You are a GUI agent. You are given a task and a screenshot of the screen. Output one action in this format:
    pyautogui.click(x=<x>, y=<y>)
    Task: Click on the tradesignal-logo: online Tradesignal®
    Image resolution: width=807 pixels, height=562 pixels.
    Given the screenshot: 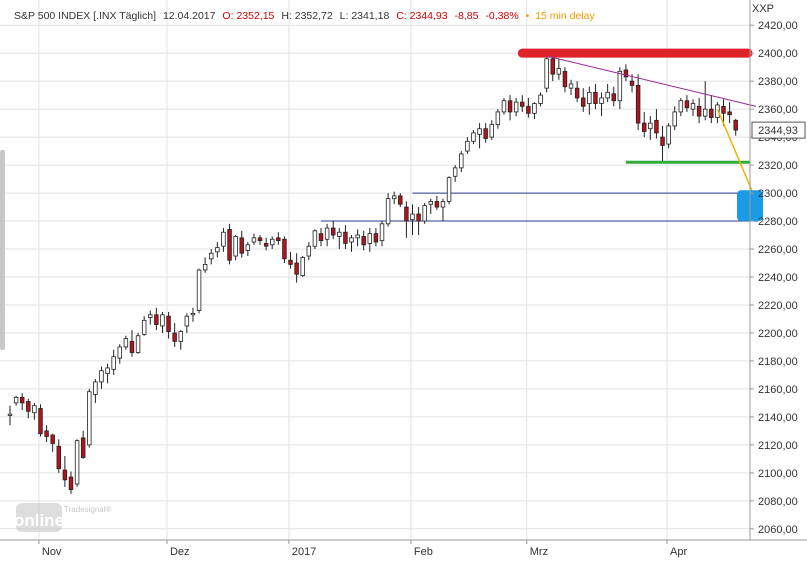 What is the action you would take?
    pyautogui.click(x=63, y=517)
    